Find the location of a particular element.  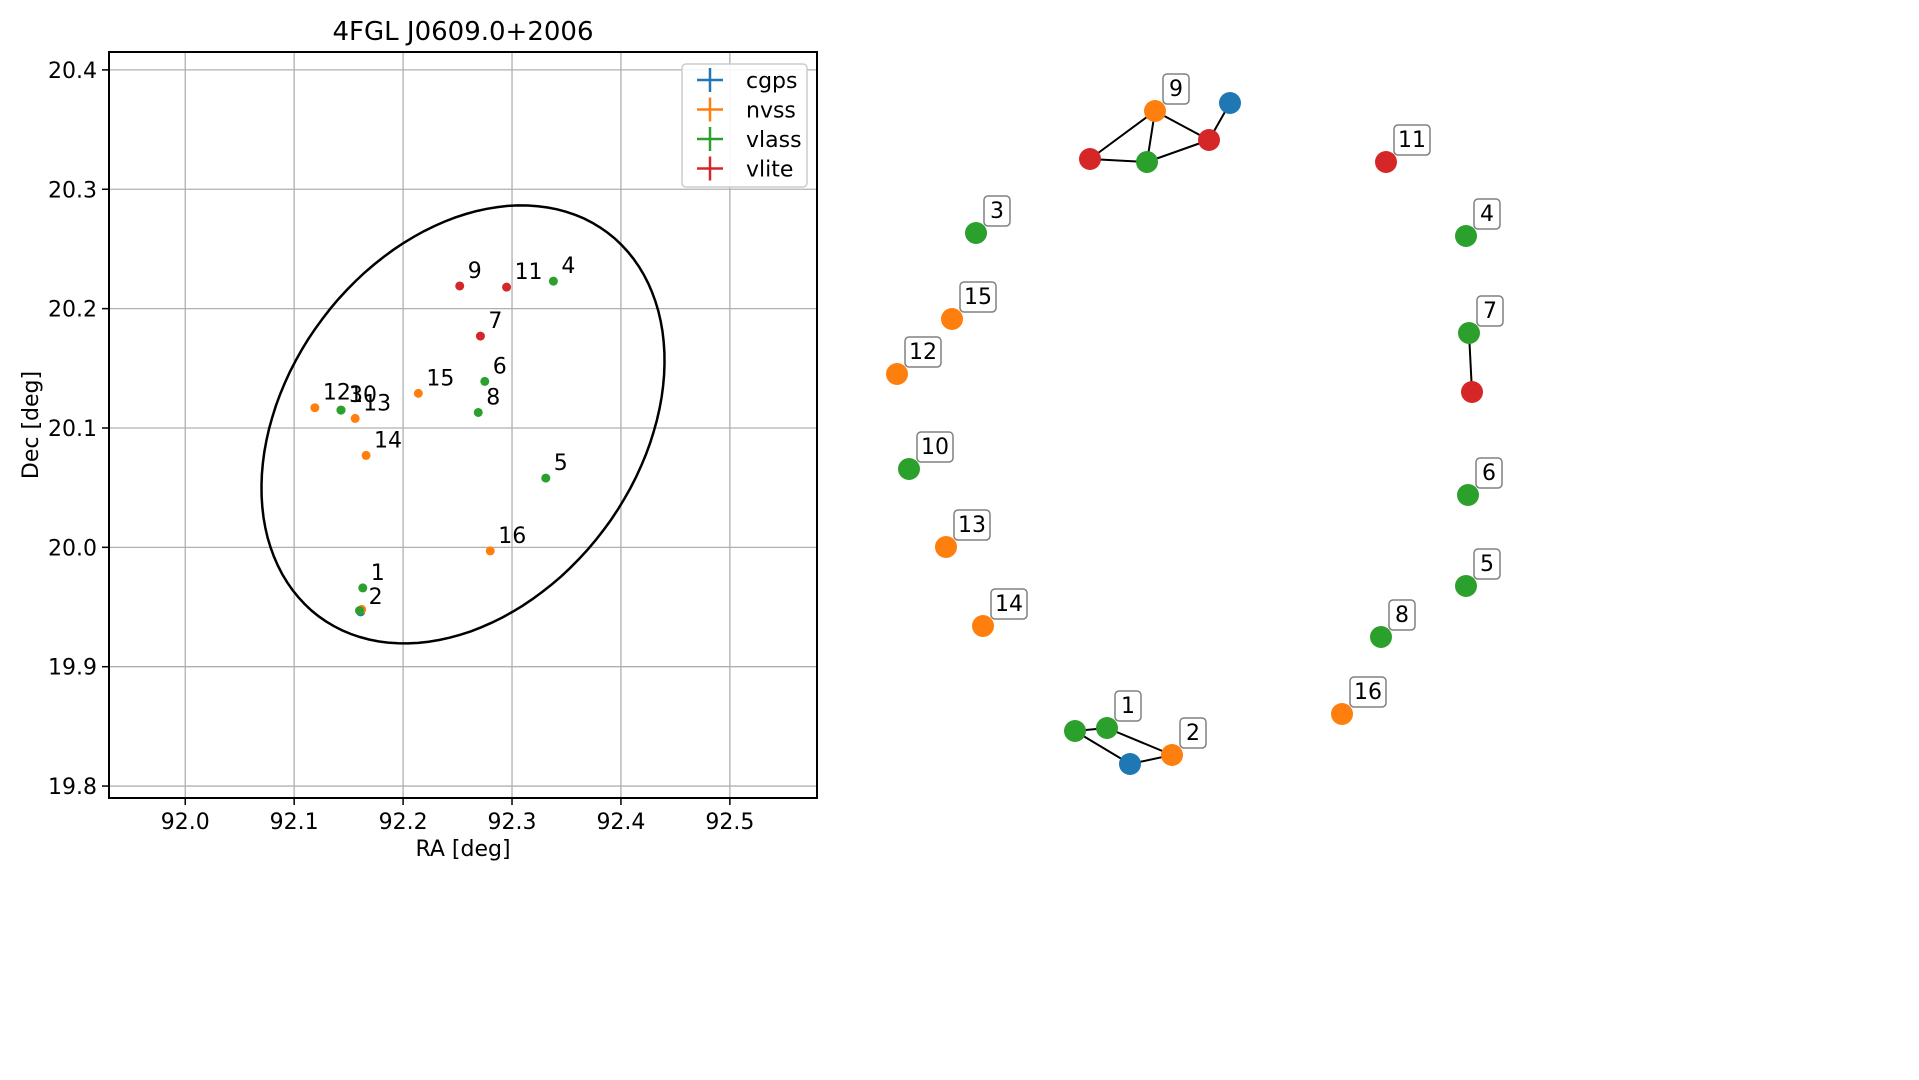

legend-box is located at coordinates (744, 125).